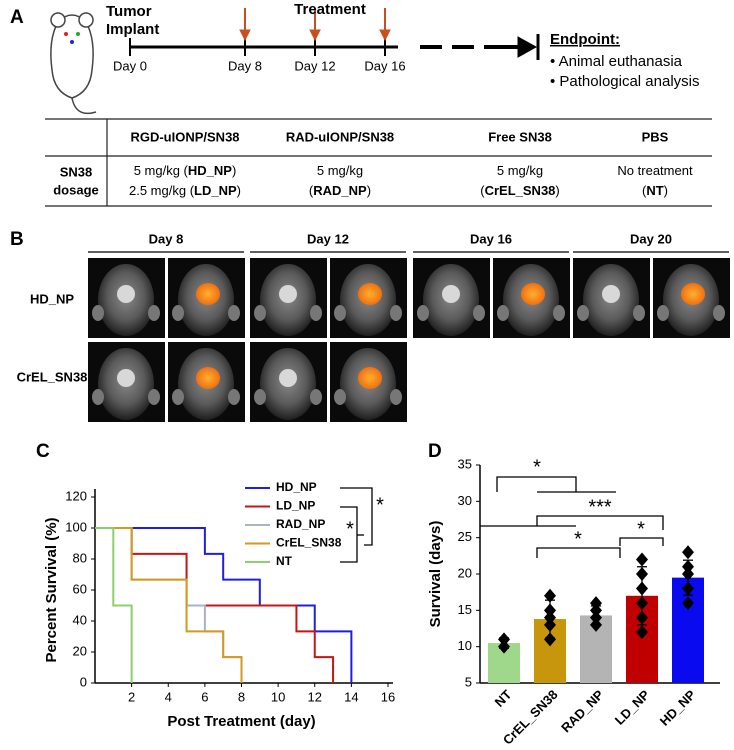  I want to click on legend-label: CrEL_SN38, so click(309, 543).